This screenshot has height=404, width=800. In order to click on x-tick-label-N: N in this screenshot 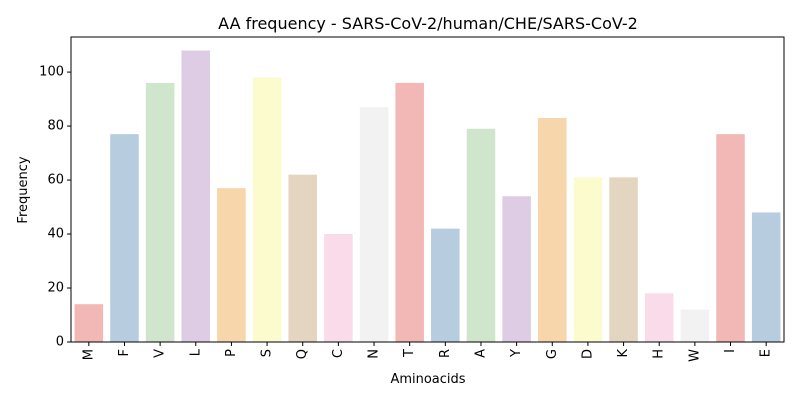, I will do `click(374, 354)`.